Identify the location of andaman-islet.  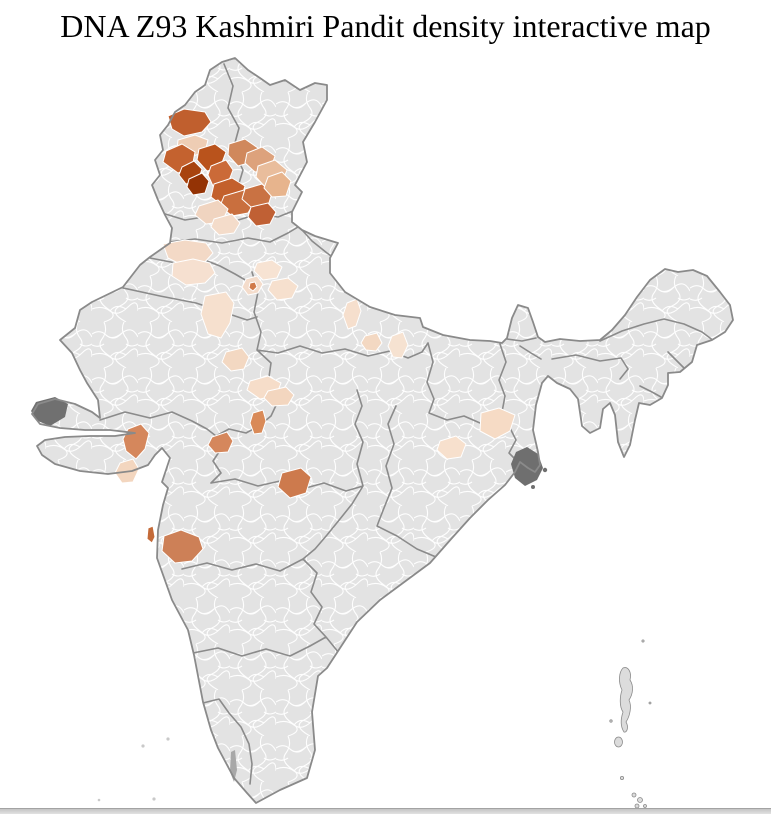
(622, 778).